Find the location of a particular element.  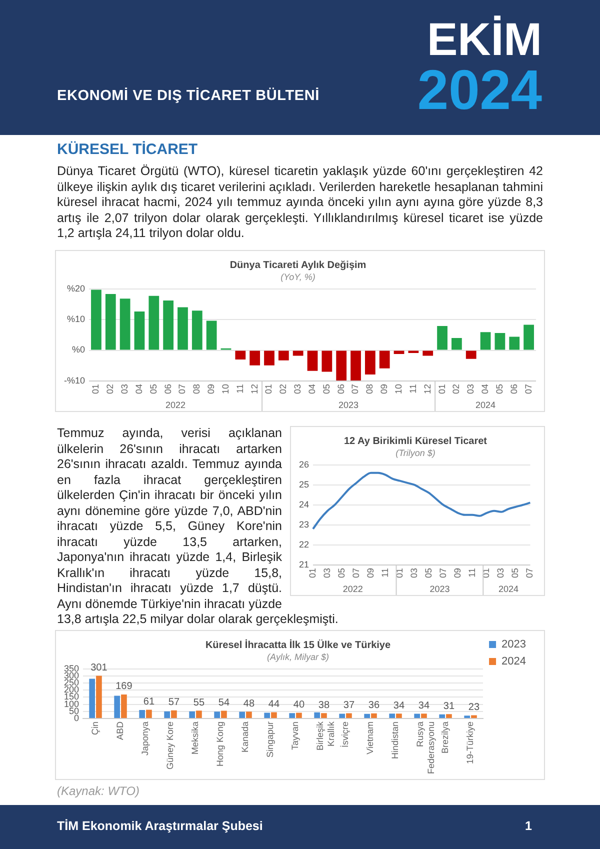

chart-subtitle: (Trilyon $) is located at coordinates (416, 453).